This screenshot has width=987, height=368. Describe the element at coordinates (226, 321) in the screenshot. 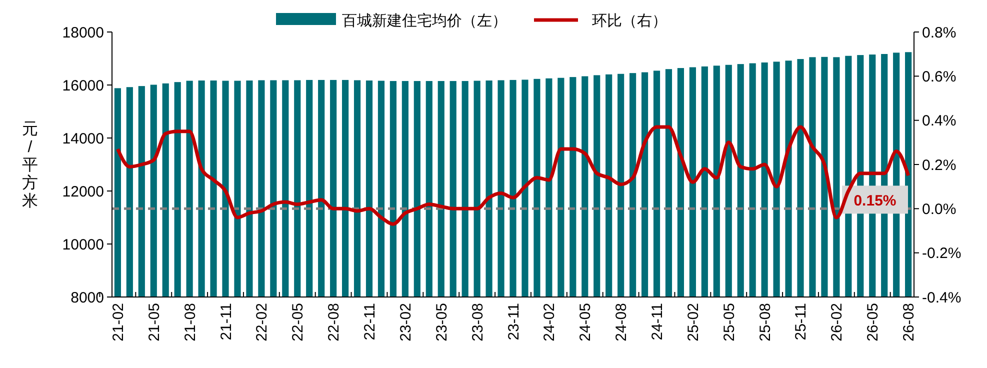

I see `x-tick-label: 21-11` at that location.